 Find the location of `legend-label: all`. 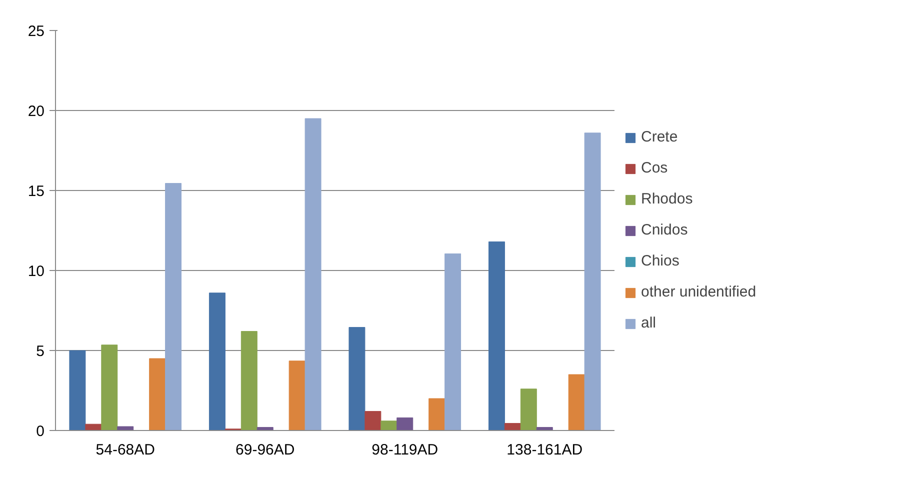

legend-label: all is located at coordinates (649, 323).